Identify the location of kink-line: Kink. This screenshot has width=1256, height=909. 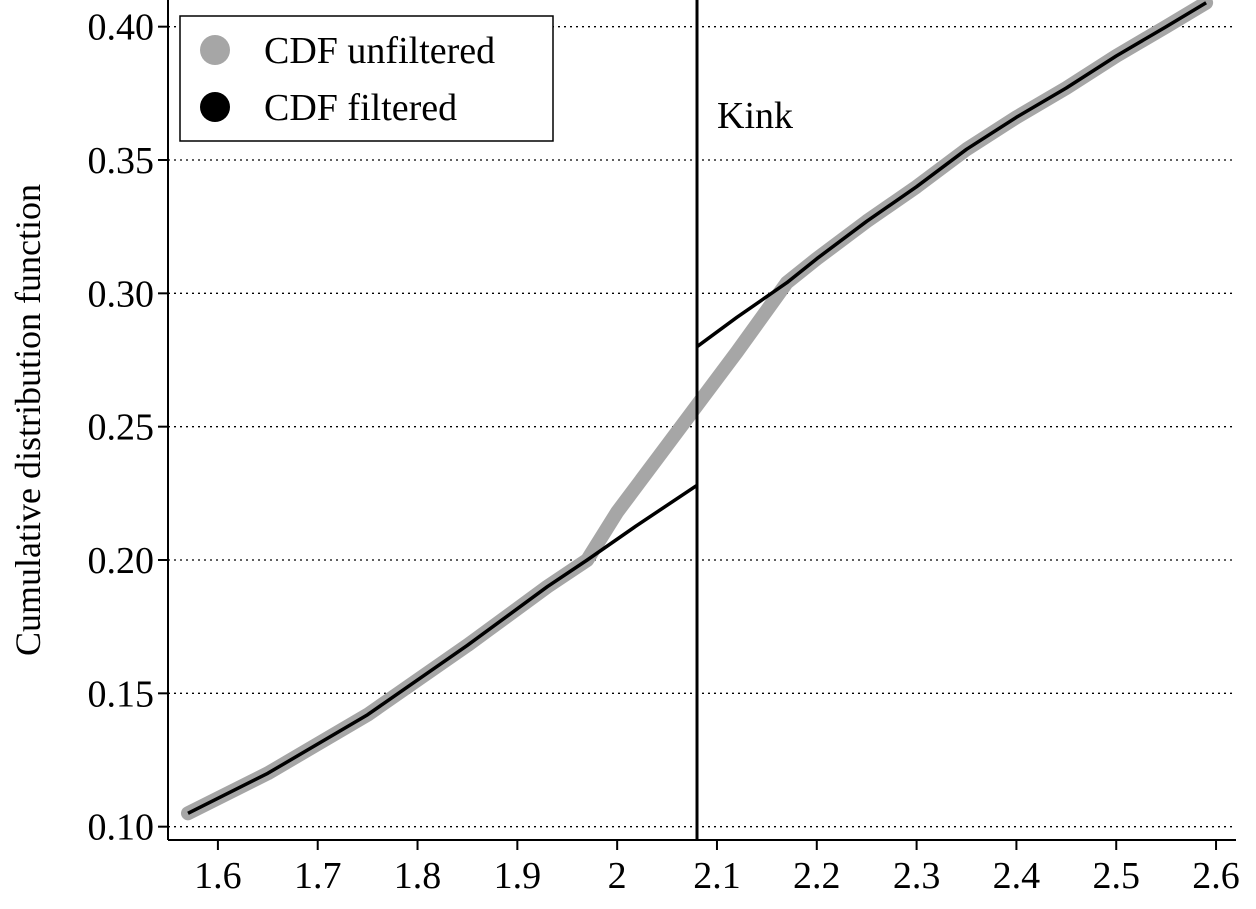
(744, 420).